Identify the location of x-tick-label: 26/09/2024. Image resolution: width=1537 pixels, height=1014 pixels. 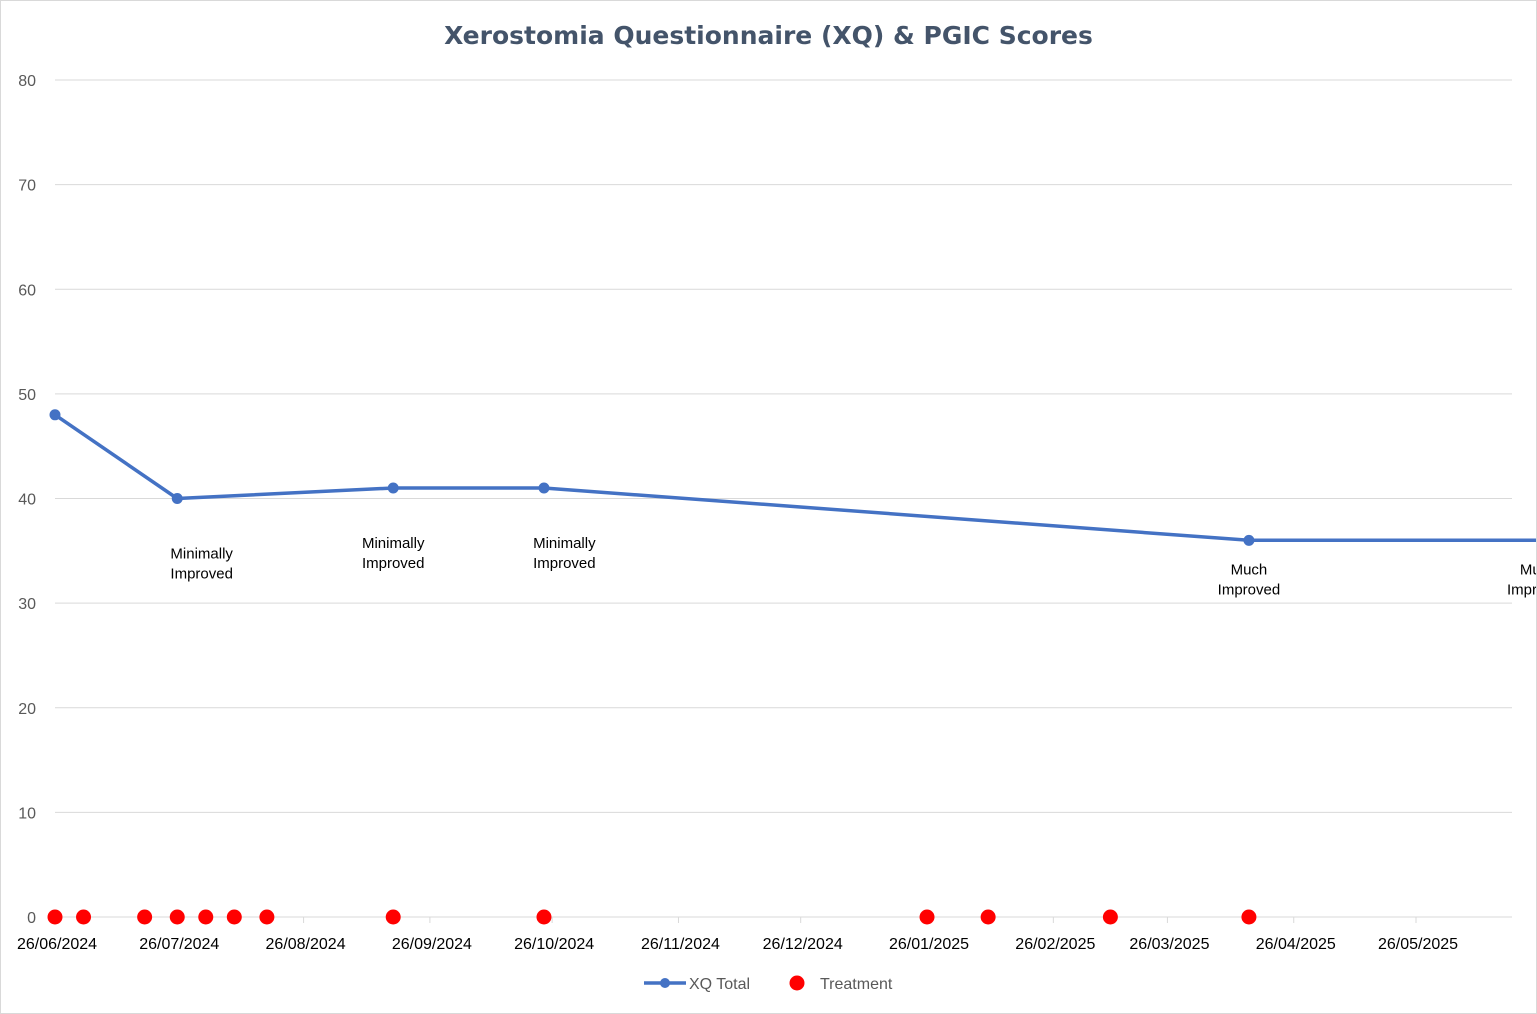
(432, 944).